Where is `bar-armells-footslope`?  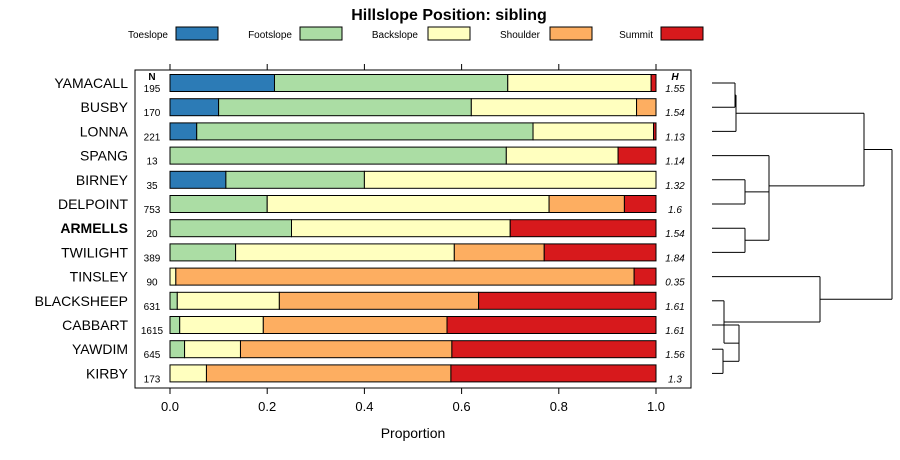 bar-armells-footslope is located at coordinates (230, 228).